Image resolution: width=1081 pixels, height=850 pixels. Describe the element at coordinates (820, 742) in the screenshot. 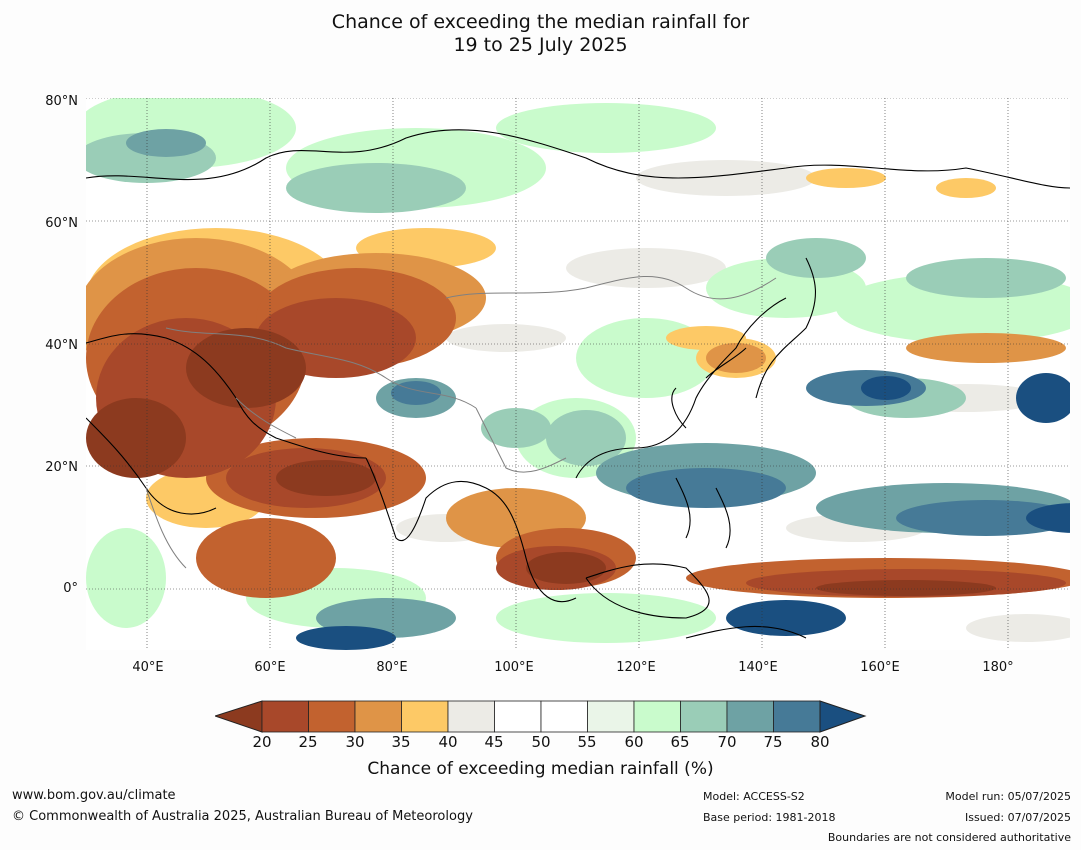

I see `colorbar-tick-80: 80` at that location.